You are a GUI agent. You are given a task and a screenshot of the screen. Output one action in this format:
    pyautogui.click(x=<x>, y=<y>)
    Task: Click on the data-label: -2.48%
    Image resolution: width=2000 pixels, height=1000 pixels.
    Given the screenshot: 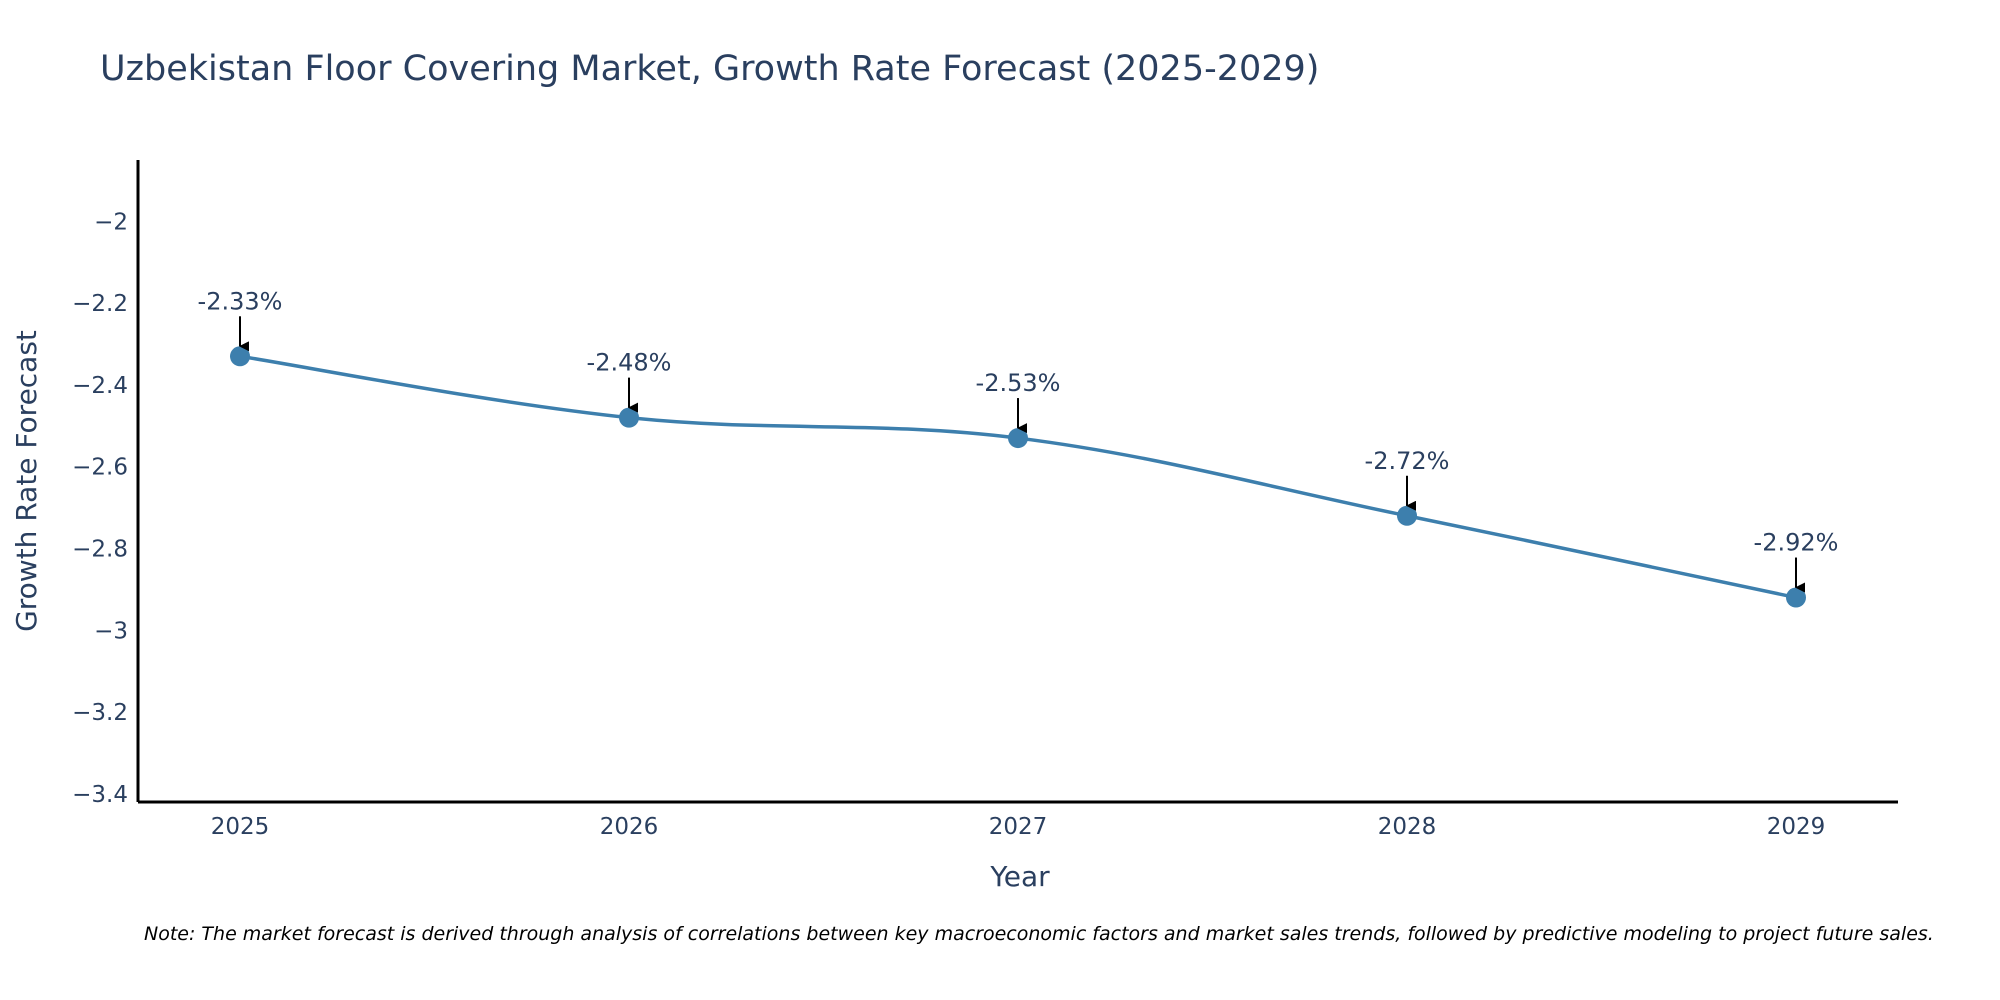 What is the action you would take?
    pyautogui.click(x=629, y=363)
    